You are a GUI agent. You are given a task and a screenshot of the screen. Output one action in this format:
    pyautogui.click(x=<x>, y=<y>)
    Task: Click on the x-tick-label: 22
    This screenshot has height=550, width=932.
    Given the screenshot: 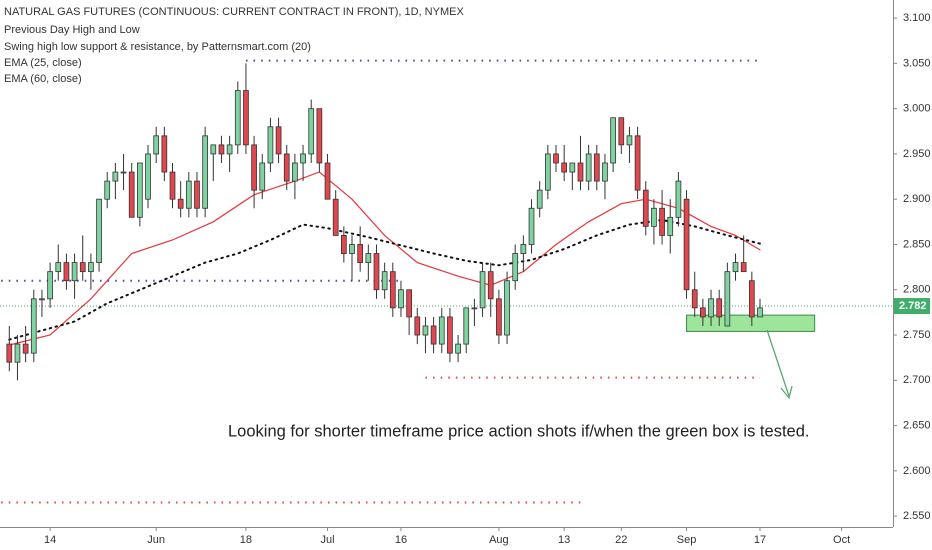 What is the action you would take?
    pyautogui.click(x=621, y=540)
    